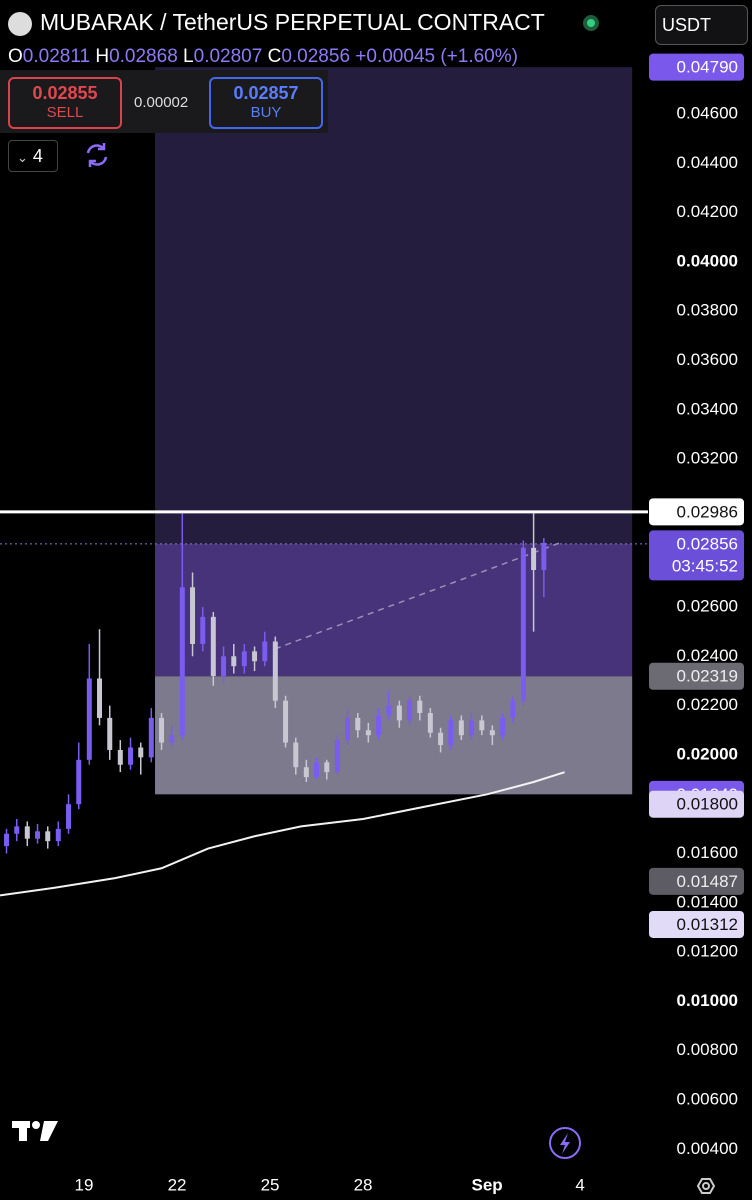 The image size is (752, 1200). Describe the element at coordinates (316, 56) in the screenshot. I see `ohlc-value: 0.02856` at that location.